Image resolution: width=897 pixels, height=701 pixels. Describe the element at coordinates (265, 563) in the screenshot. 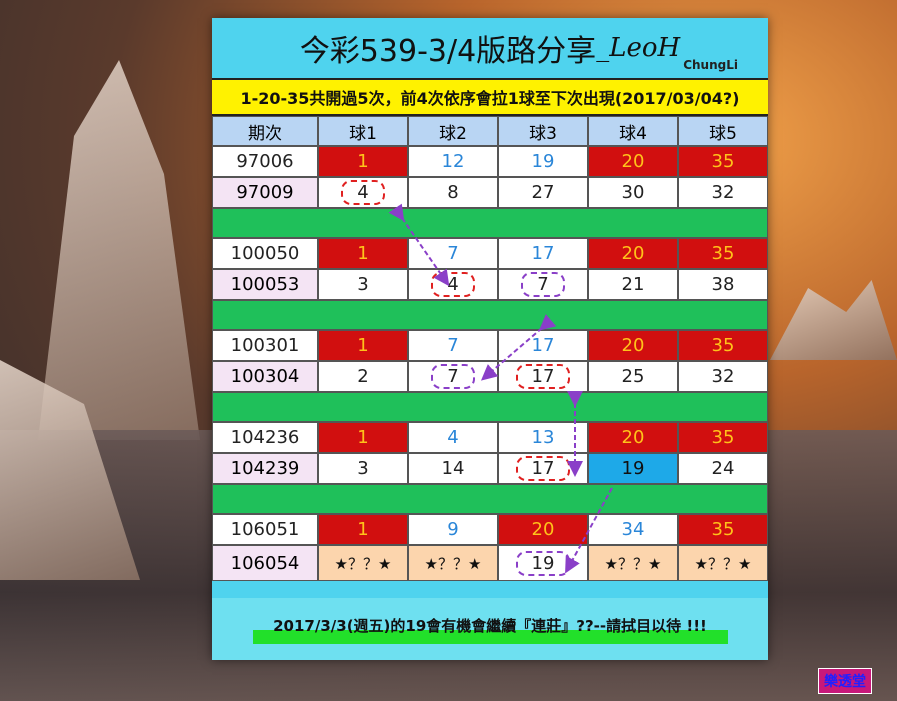

I see `period-cell: 106054` at that location.